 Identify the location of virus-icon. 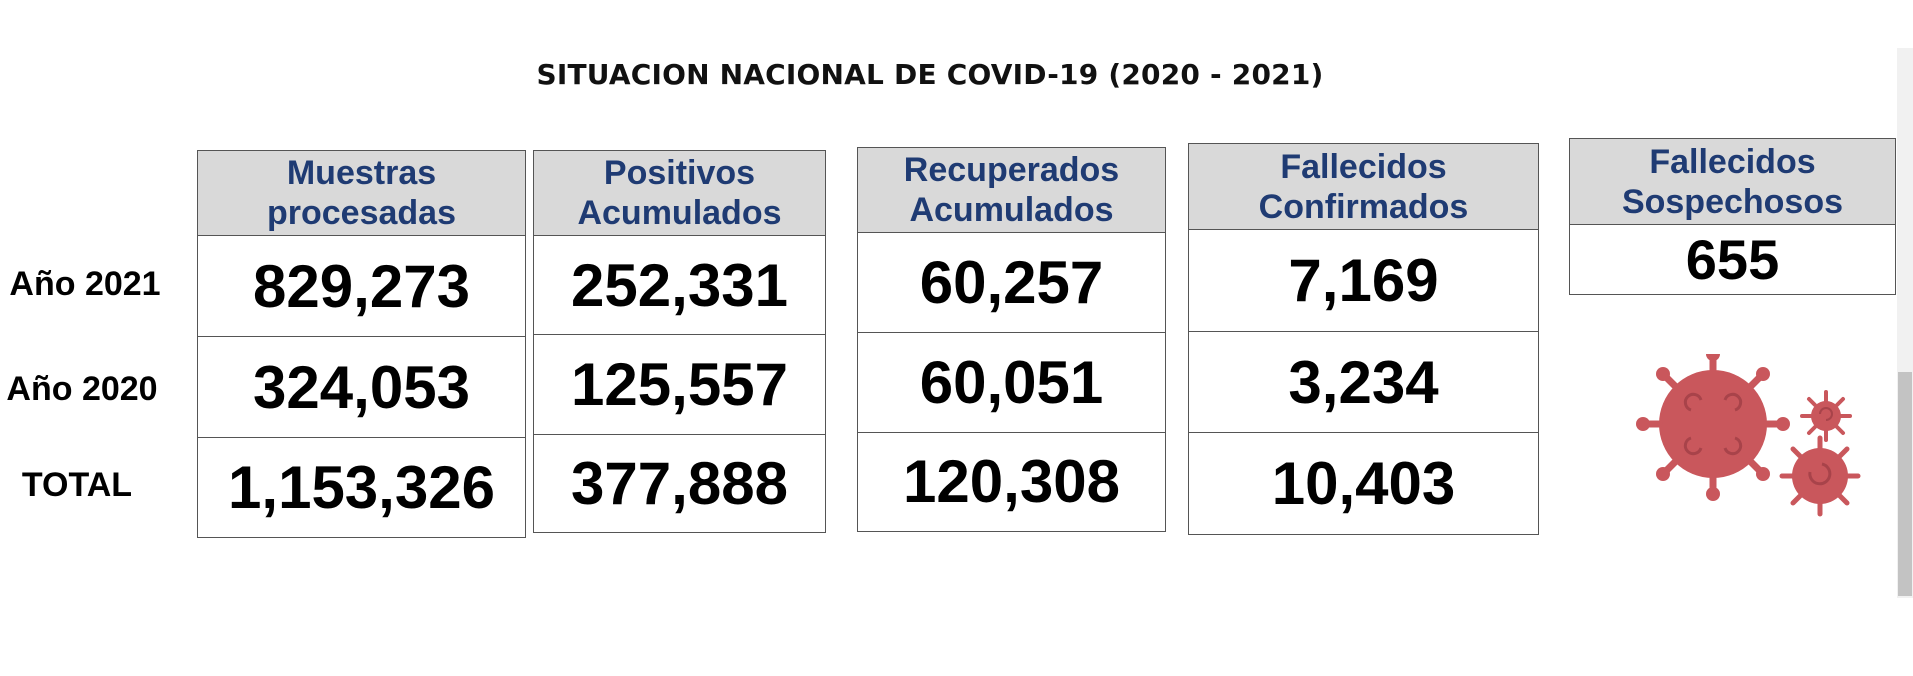
(1748, 435).